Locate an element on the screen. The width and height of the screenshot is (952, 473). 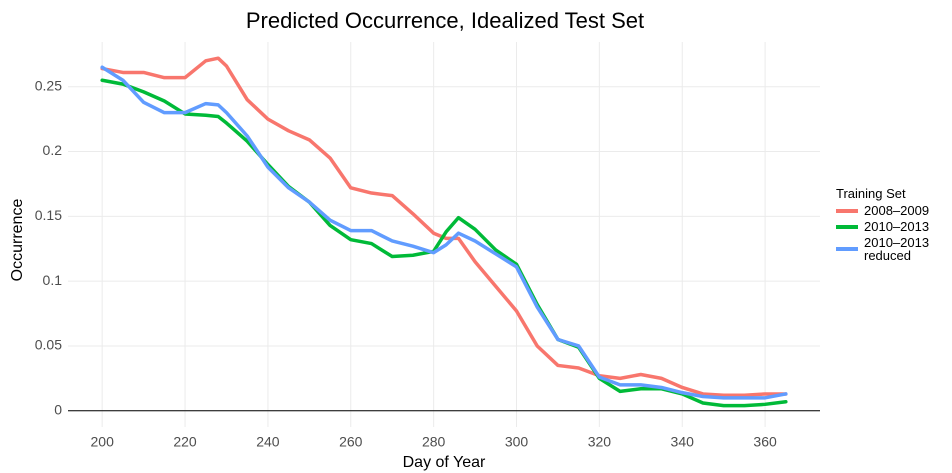
x-tick-label: 320 is located at coordinates (600, 442).